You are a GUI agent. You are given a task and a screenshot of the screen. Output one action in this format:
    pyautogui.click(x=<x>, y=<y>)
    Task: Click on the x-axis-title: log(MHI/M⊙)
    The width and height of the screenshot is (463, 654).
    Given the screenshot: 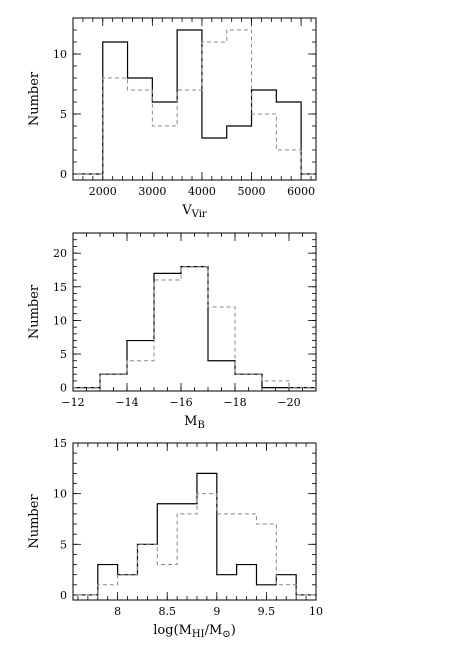 What is the action you would take?
    pyautogui.click(x=194, y=631)
    